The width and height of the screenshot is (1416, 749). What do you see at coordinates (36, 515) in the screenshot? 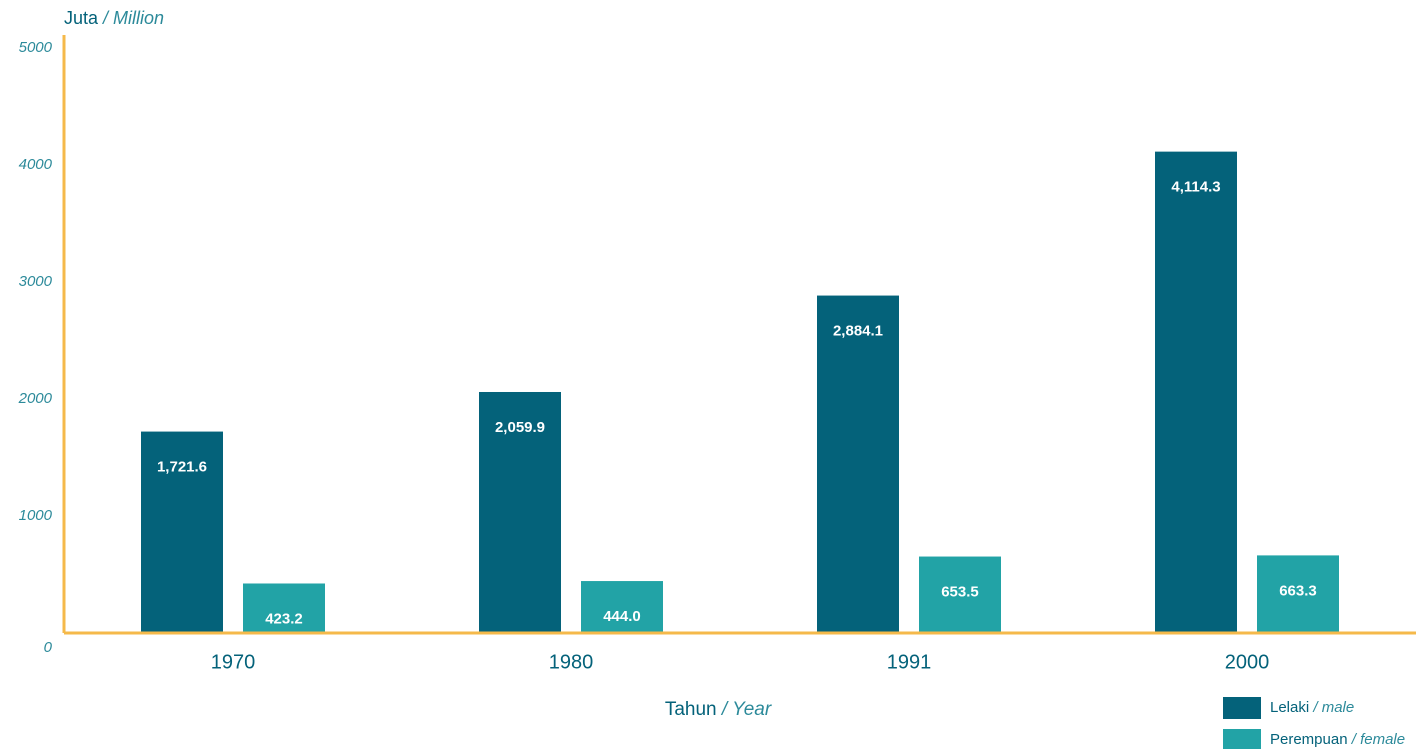
I see `y-tick-label: 1000` at bounding box center [36, 515].